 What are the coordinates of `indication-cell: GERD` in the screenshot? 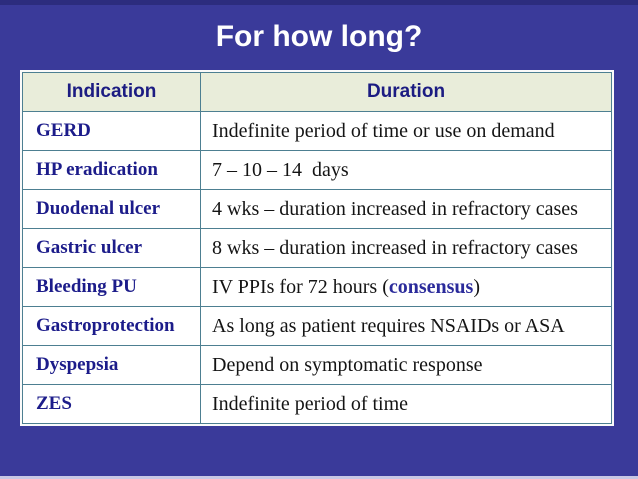 It's located at (111, 131).